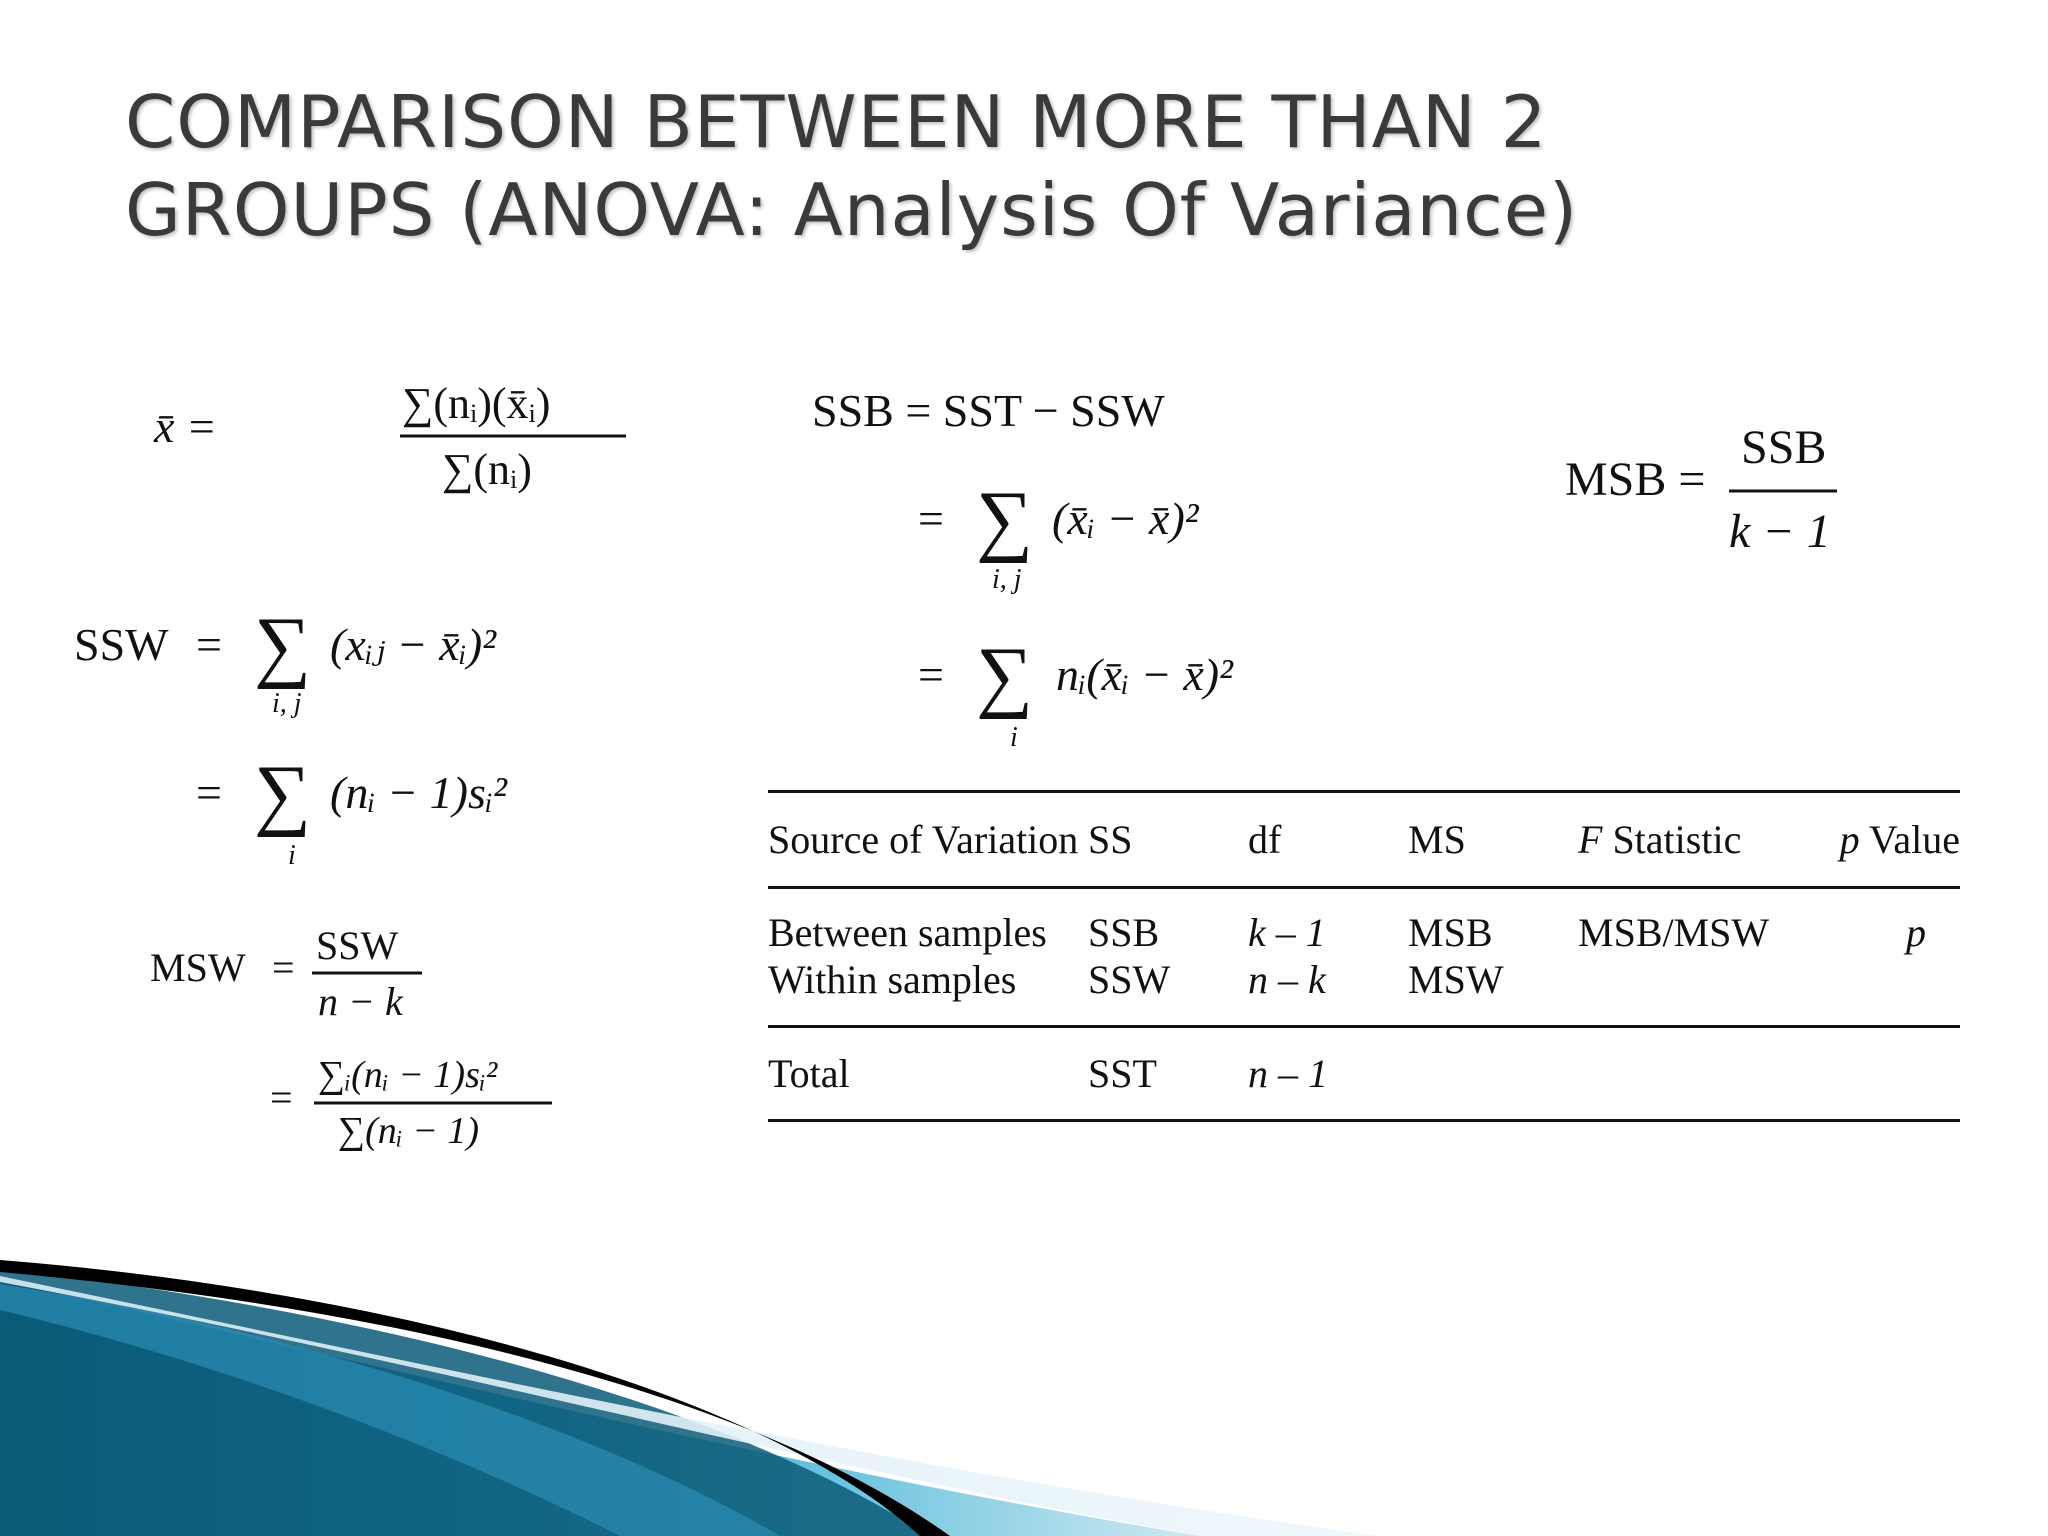  Describe the element at coordinates (1364, 991) in the screenshot. I see `table-row: Within samples SSW n – k MSW` at that location.